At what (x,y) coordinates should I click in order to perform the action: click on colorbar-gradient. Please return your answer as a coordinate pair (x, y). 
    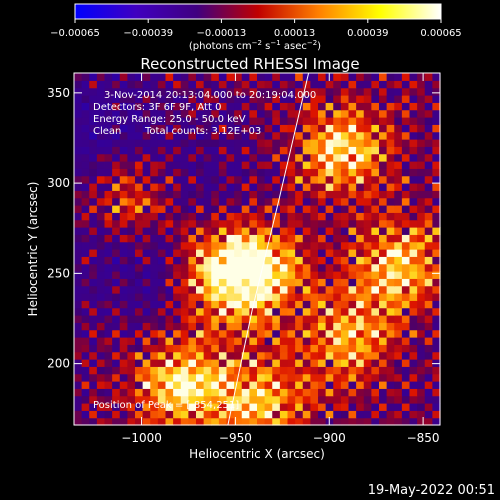
    Looking at the image, I should click on (258, 11).